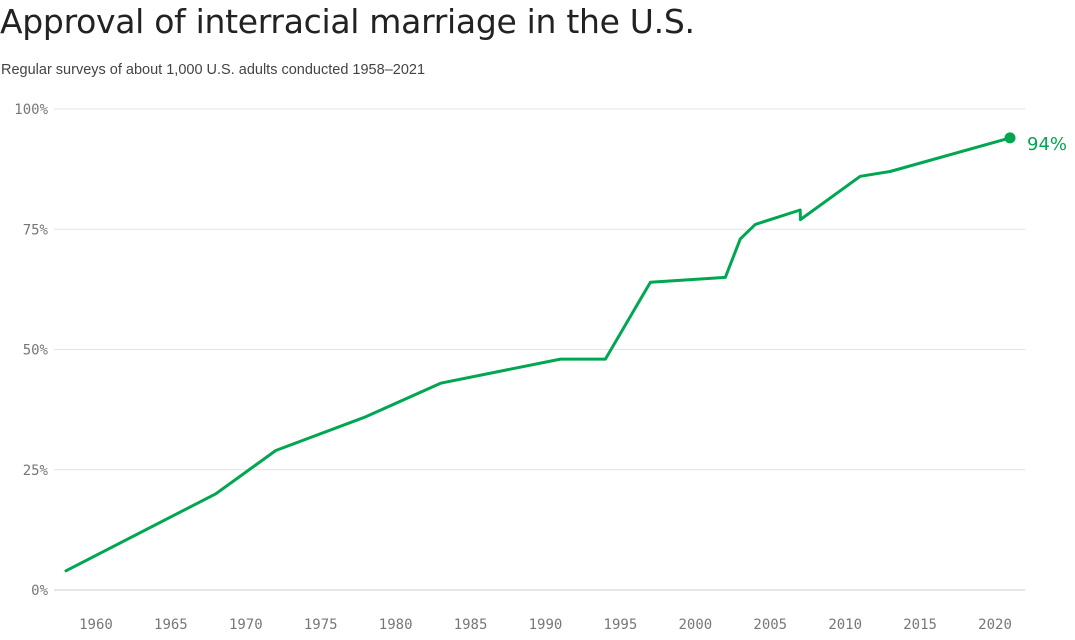  What do you see at coordinates (36, 230) in the screenshot?
I see `y-tick-label-75: 75%` at bounding box center [36, 230].